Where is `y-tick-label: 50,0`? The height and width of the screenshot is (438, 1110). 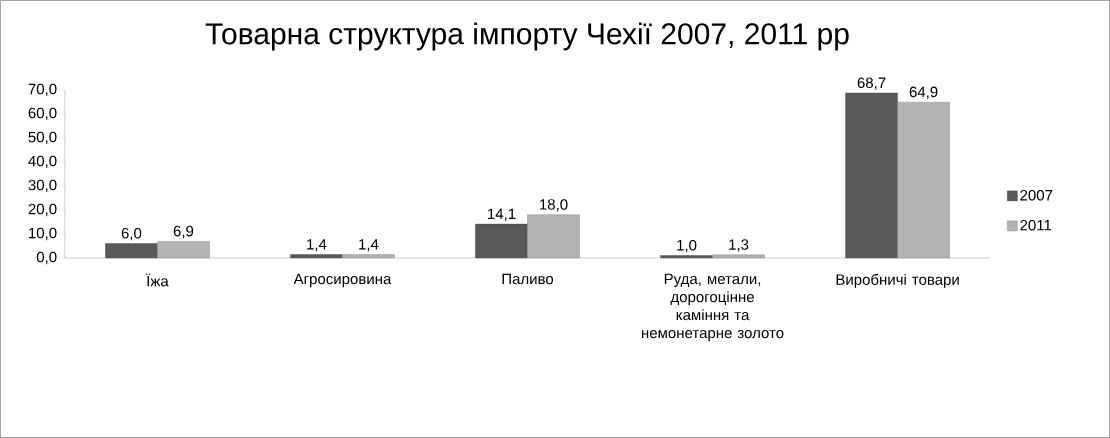
y-tick-label: 50,0 is located at coordinates (42, 138).